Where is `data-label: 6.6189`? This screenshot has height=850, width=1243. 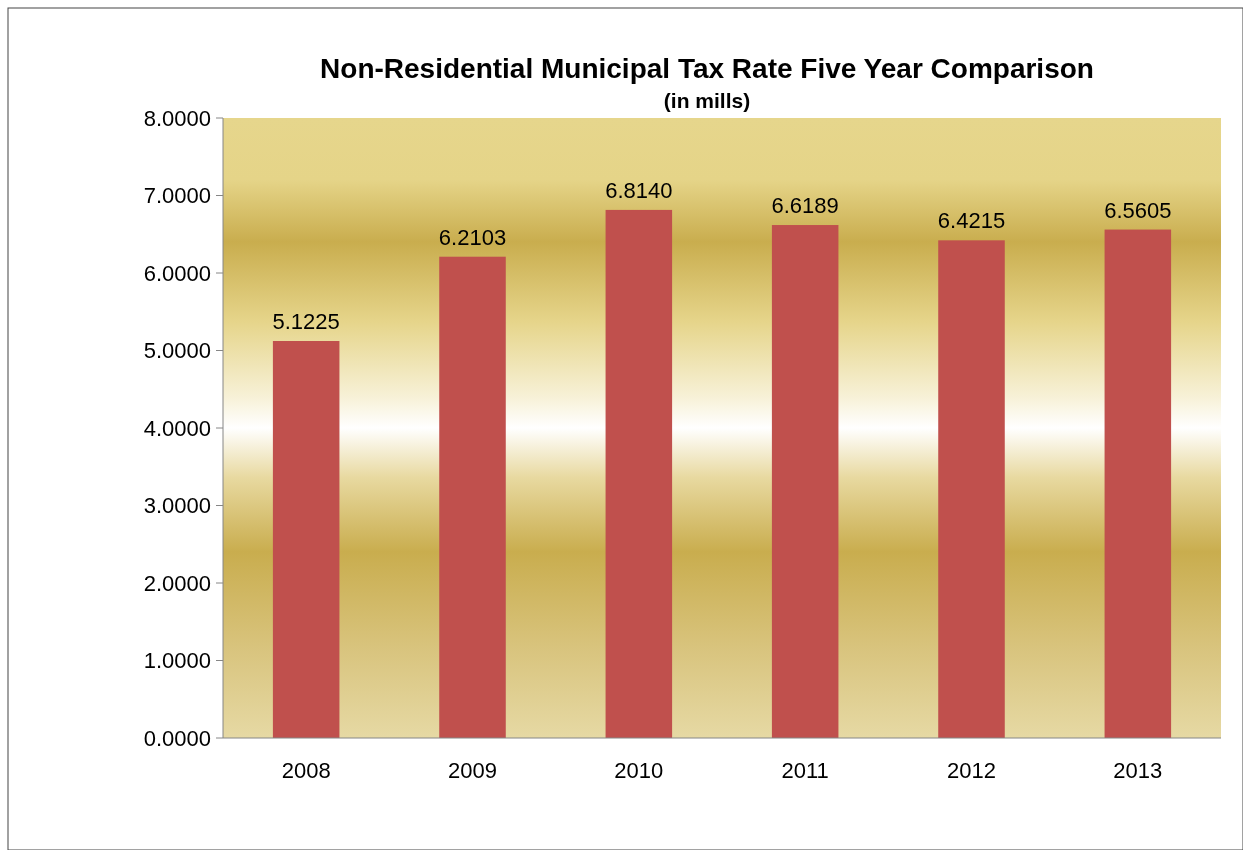
data-label: 6.6189 is located at coordinates (805, 206).